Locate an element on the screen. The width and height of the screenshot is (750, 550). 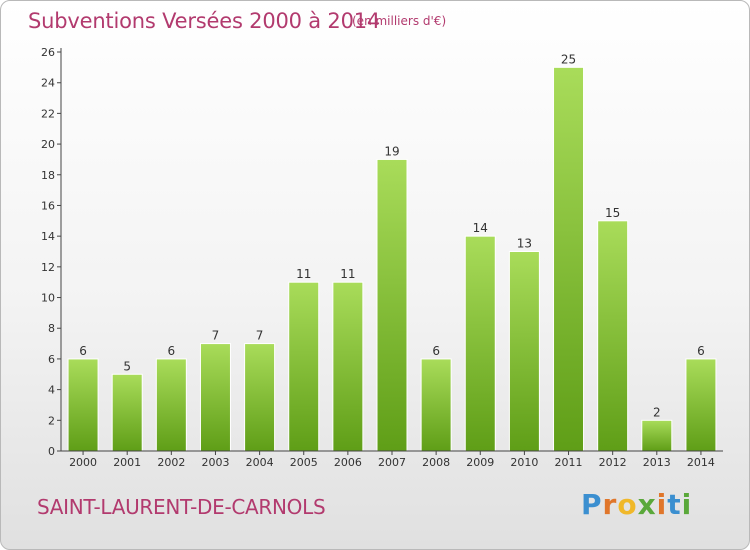
x-tick-label: 2004 is located at coordinates (260, 462).